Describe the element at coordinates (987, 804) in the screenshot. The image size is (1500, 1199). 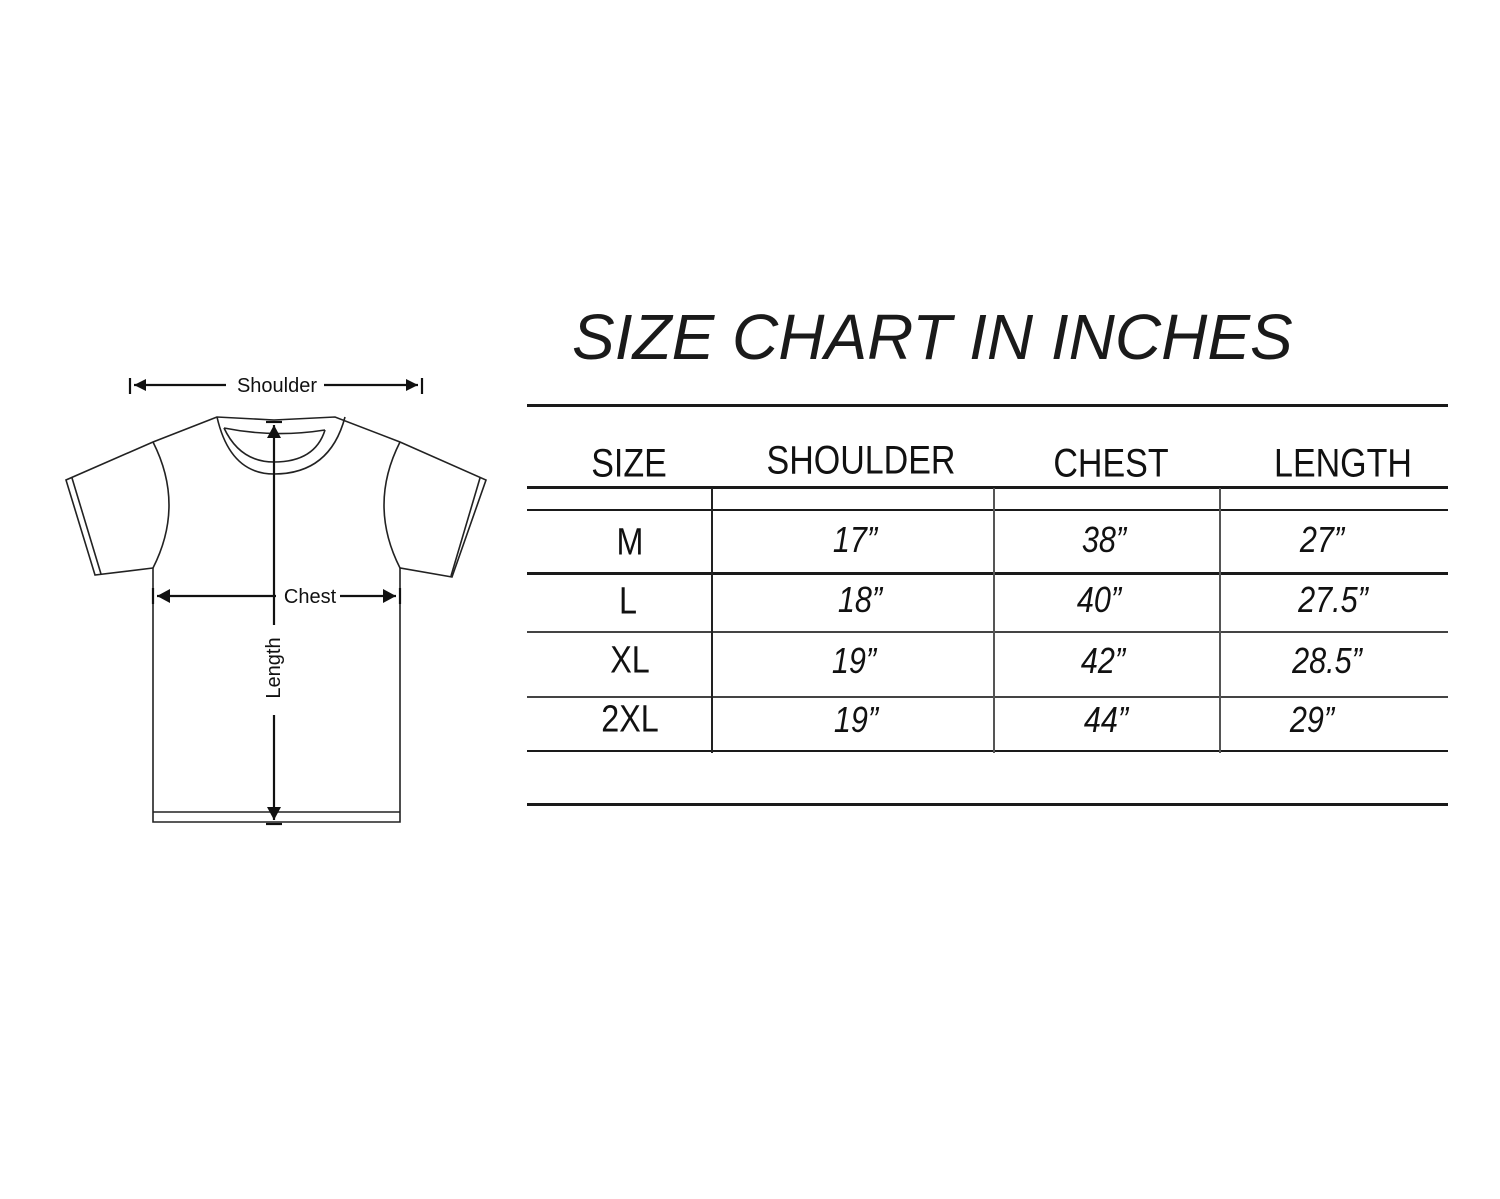
I see `table-bottom-rule` at that location.